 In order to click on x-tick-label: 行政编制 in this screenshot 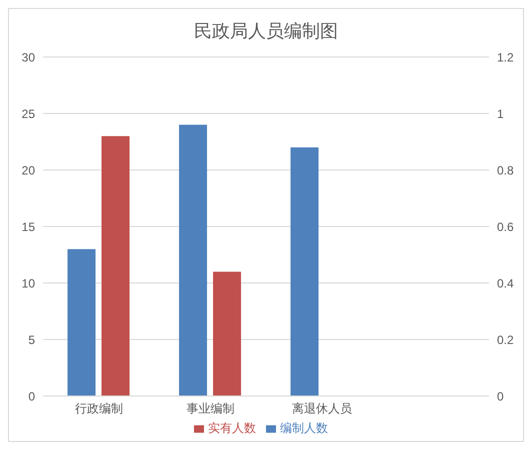, I will do `click(98, 409)`.